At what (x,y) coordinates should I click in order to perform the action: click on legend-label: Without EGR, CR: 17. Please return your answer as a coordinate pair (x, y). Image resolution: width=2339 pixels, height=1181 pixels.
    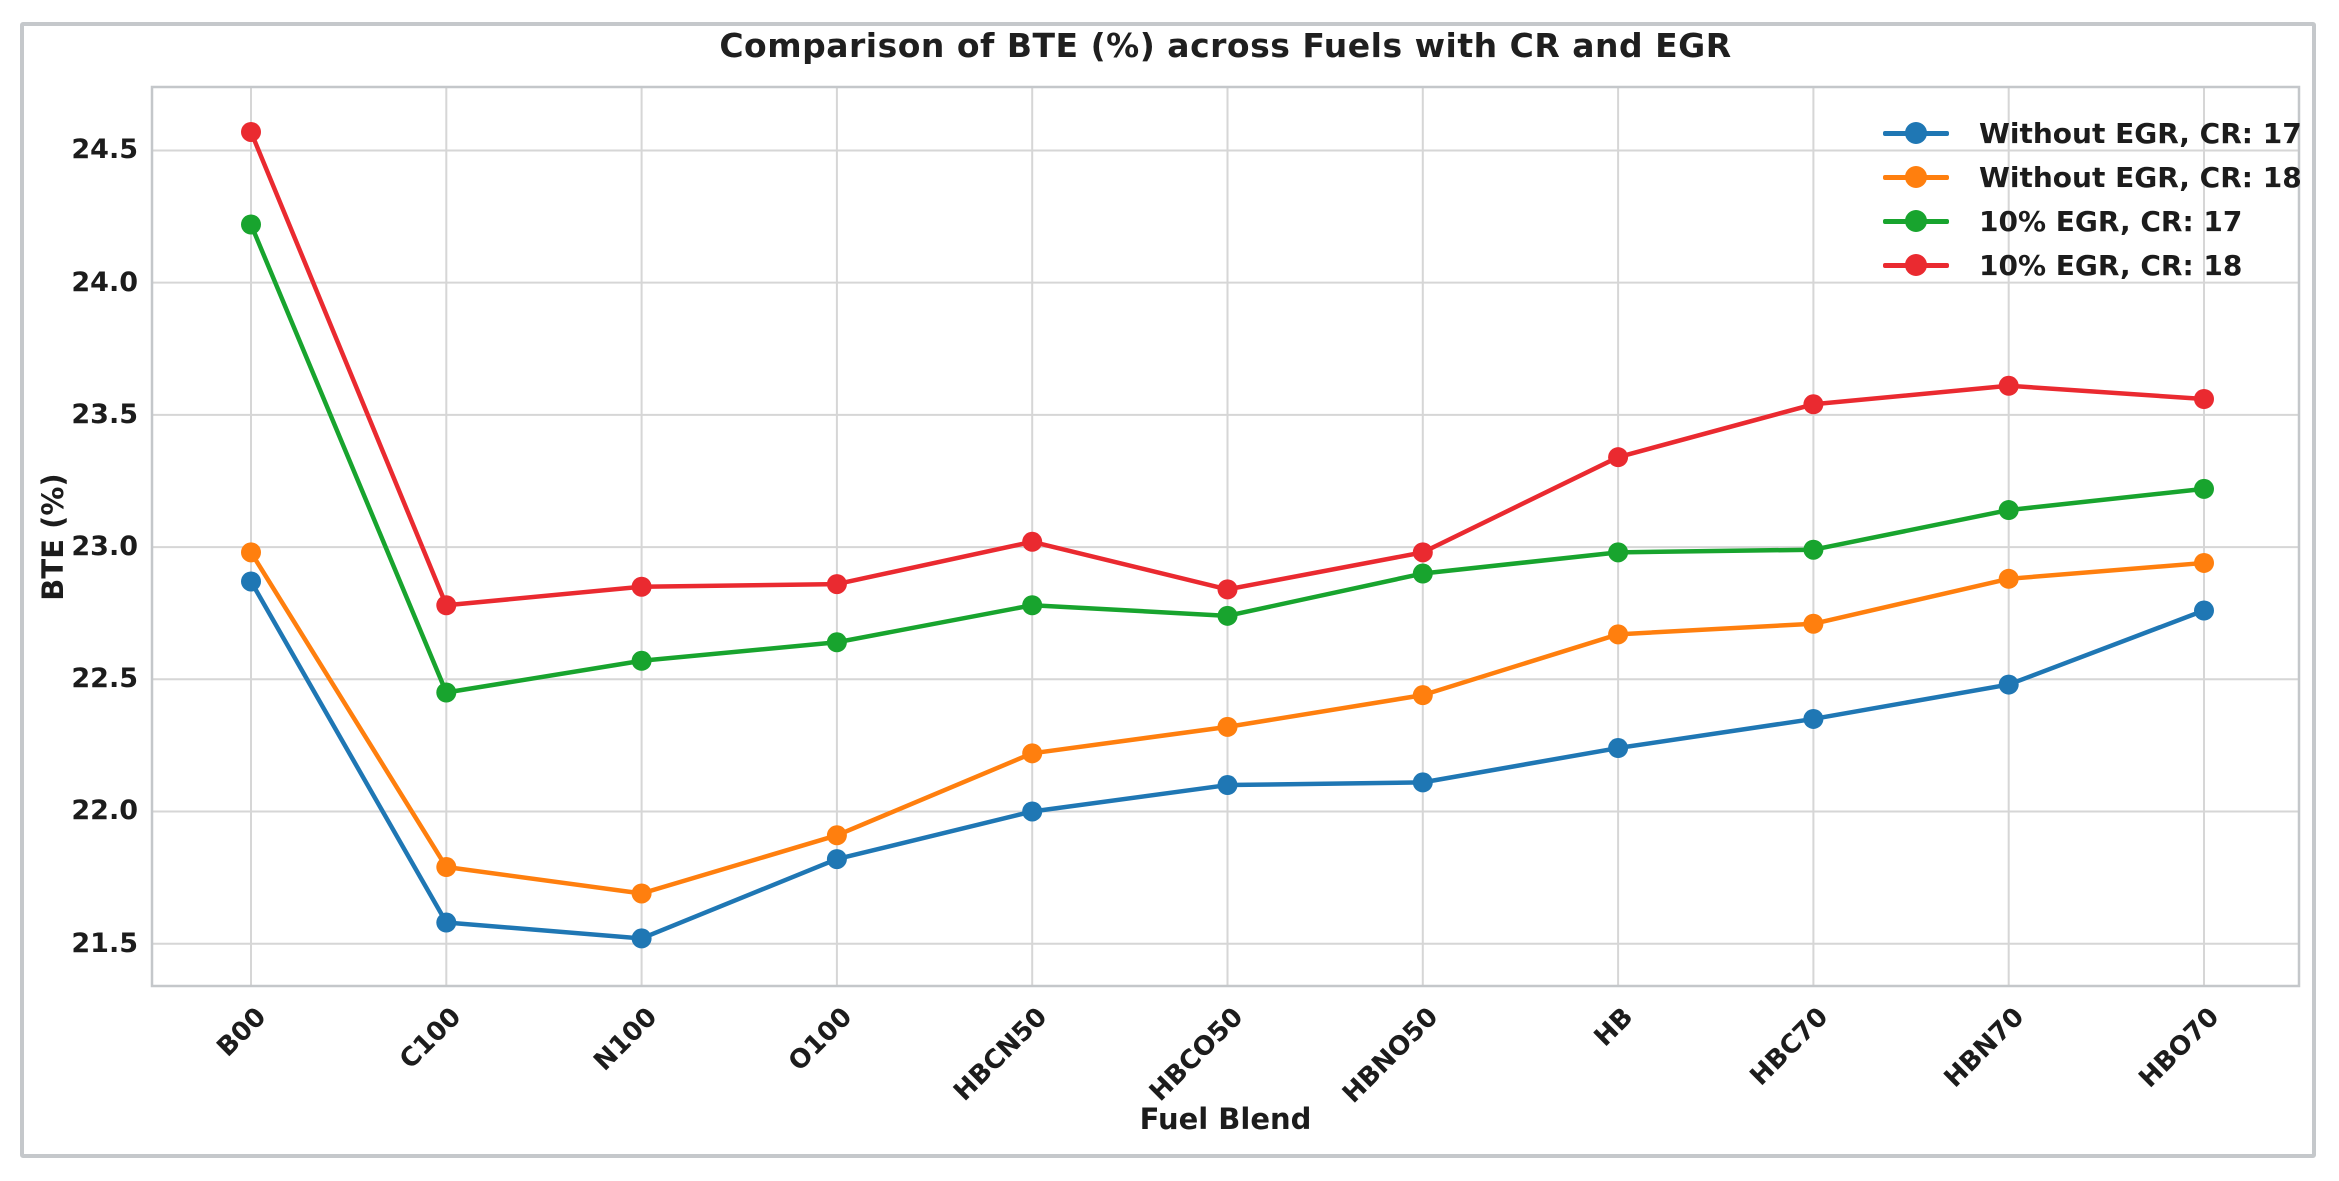
    Looking at the image, I should click on (2140, 133).